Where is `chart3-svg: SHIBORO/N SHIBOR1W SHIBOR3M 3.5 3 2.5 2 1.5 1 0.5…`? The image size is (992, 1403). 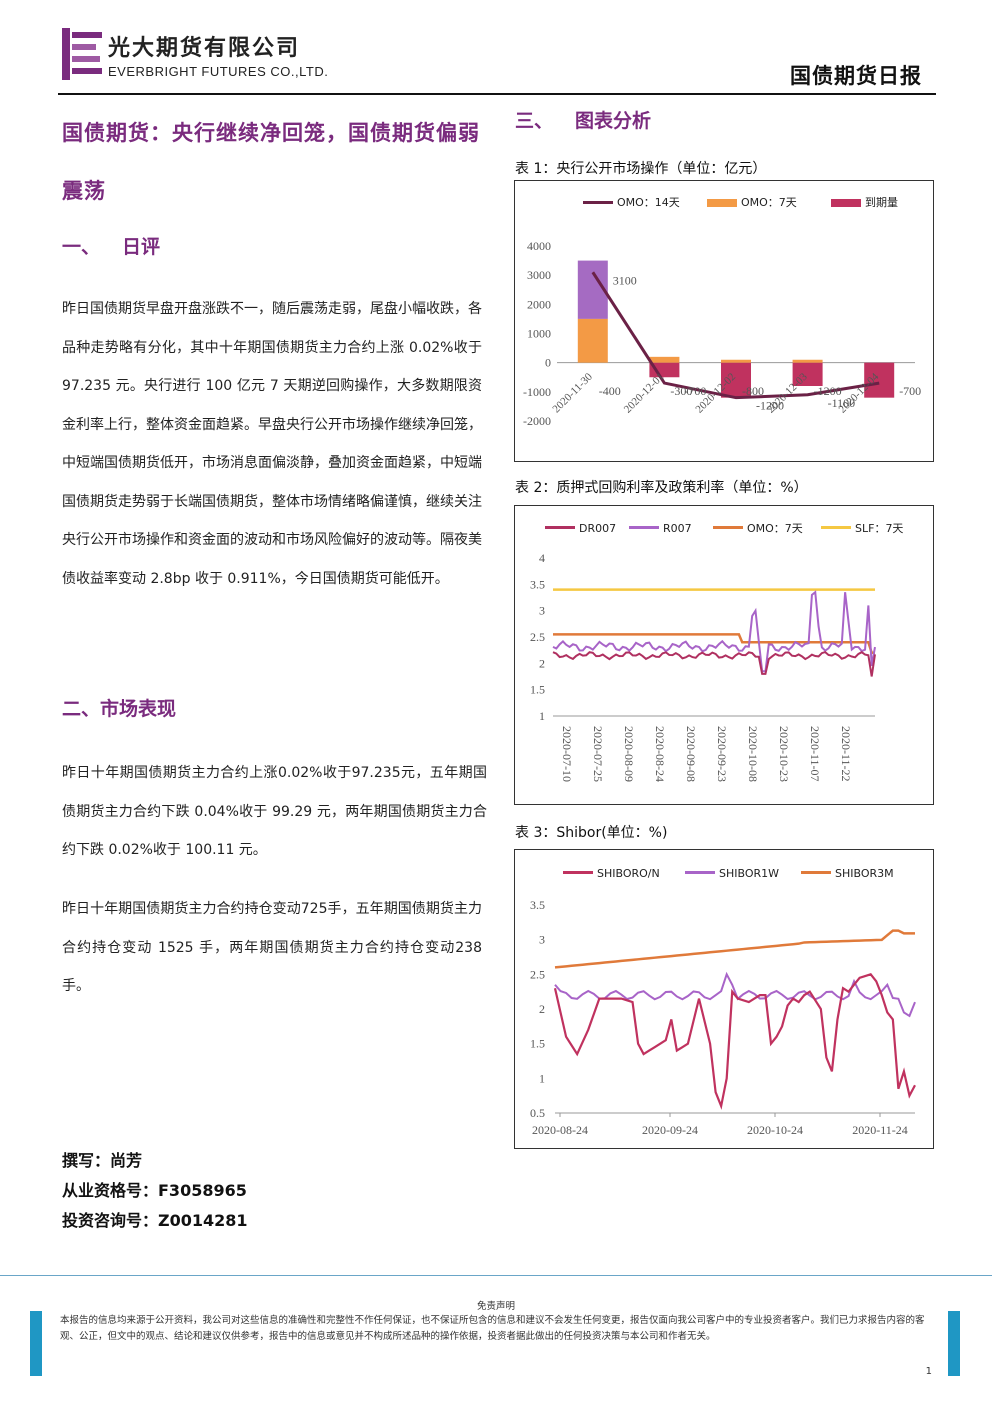
chart3-svg: SHIBORO/N SHIBOR1W SHIBOR3M 3.5 3 2.5 2 1.5 1 0.5… is located at coordinates (723, 1002).